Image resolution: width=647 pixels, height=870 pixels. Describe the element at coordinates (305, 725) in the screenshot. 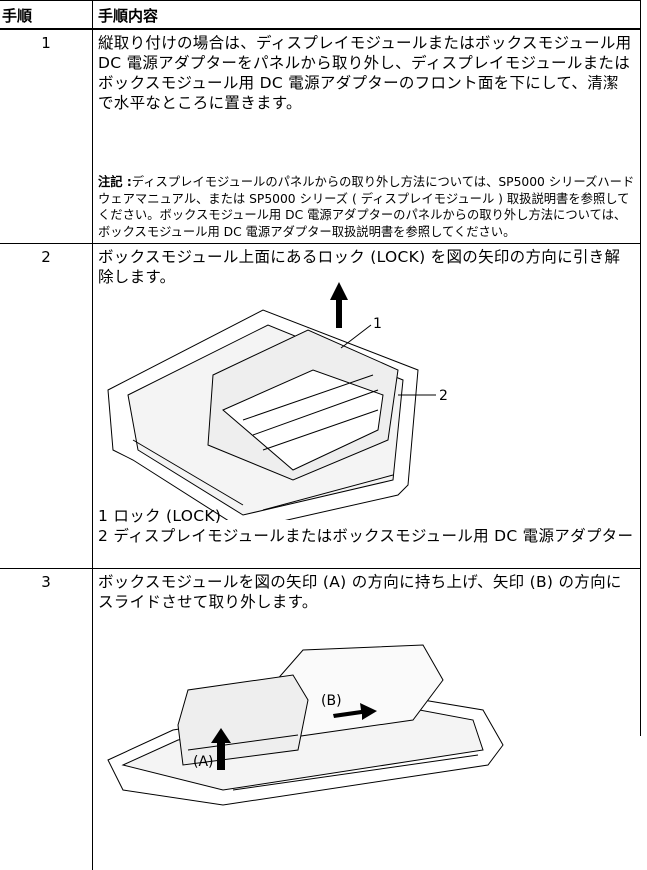

I see `figure: (A) (B)` at that location.